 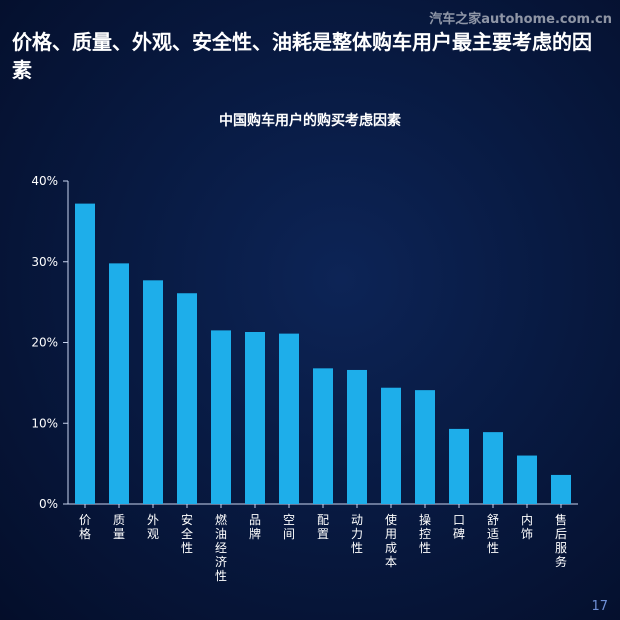 I want to click on x-tick-label: 舒适性, so click(x=493, y=534).